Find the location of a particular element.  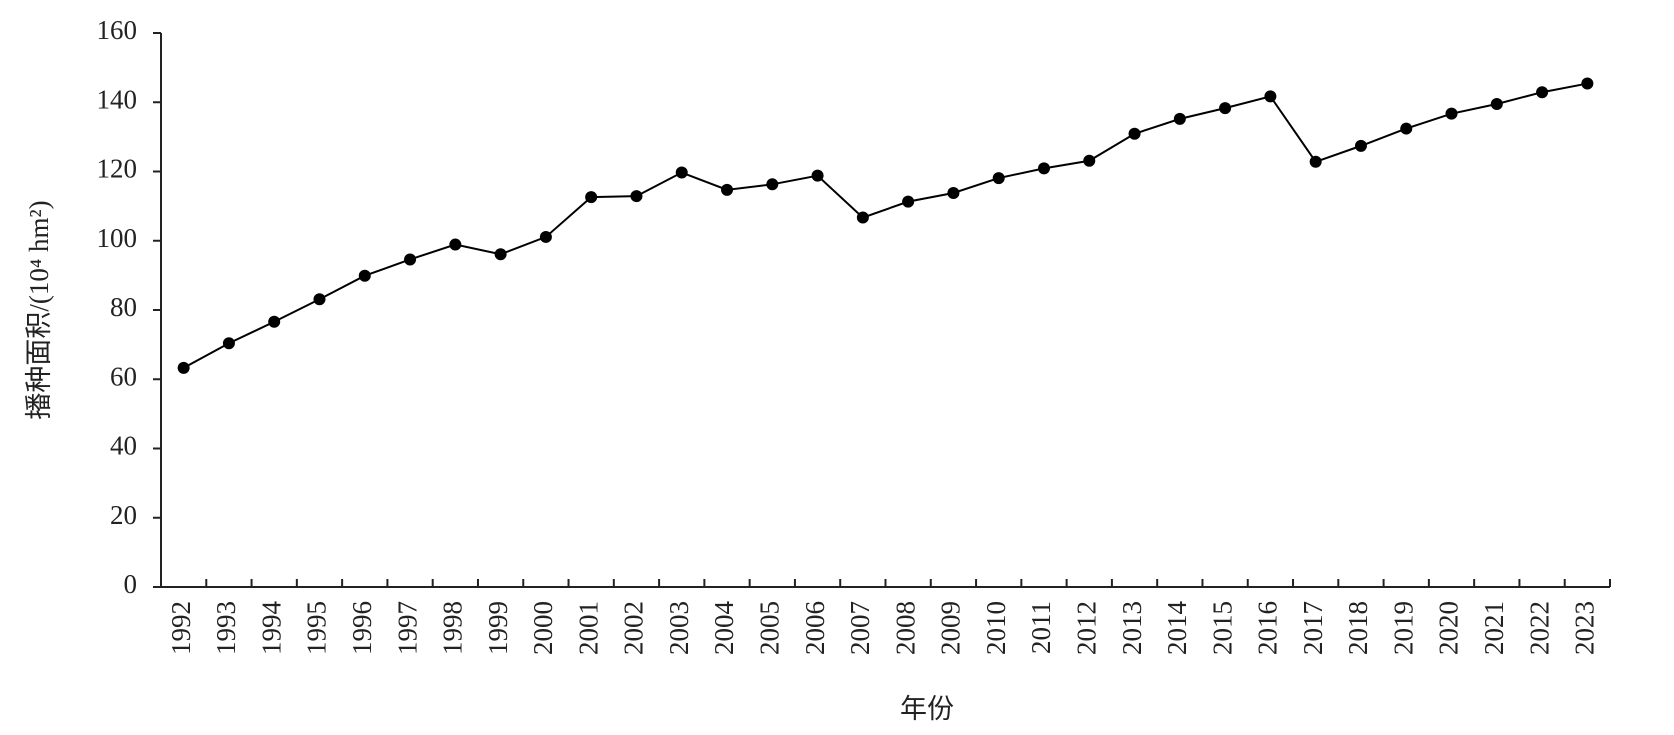

y-tick-label: 80 is located at coordinates (123, 307).